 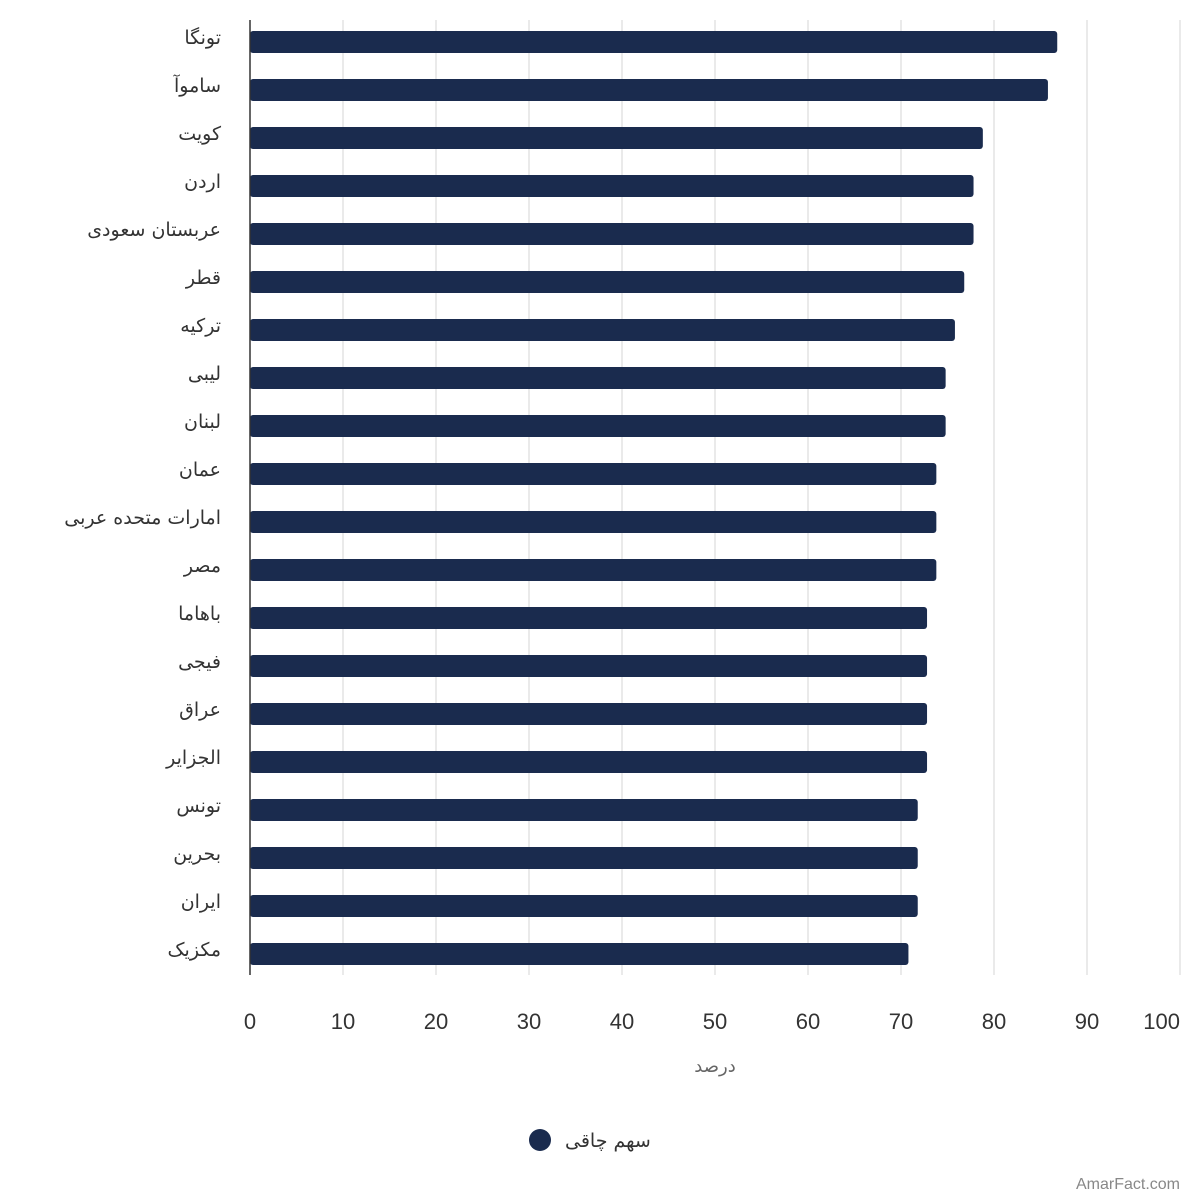 What do you see at coordinates (529, 1021) in the screenshot?
I see `x-tick-label: 30` at bounding box center [529, 1021].